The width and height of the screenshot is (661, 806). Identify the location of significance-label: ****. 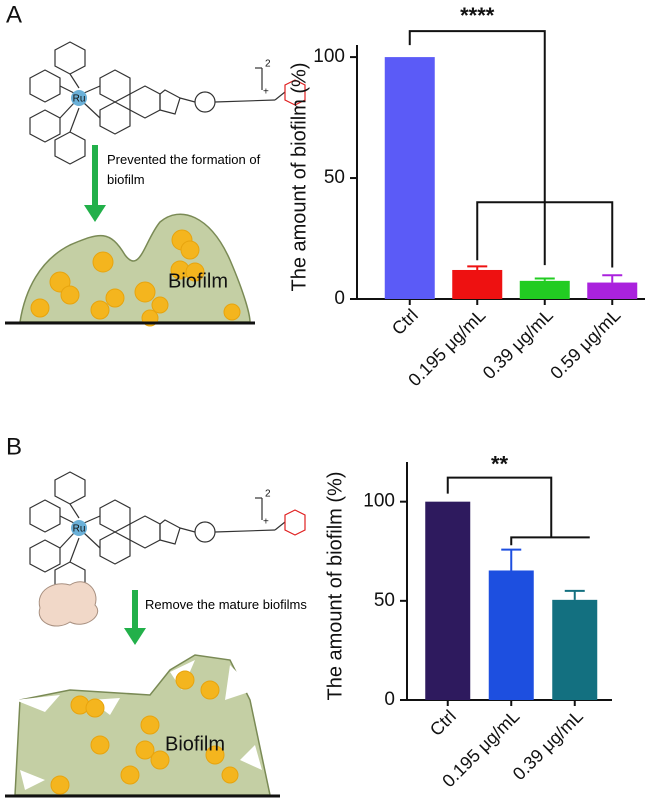
(477, 15).